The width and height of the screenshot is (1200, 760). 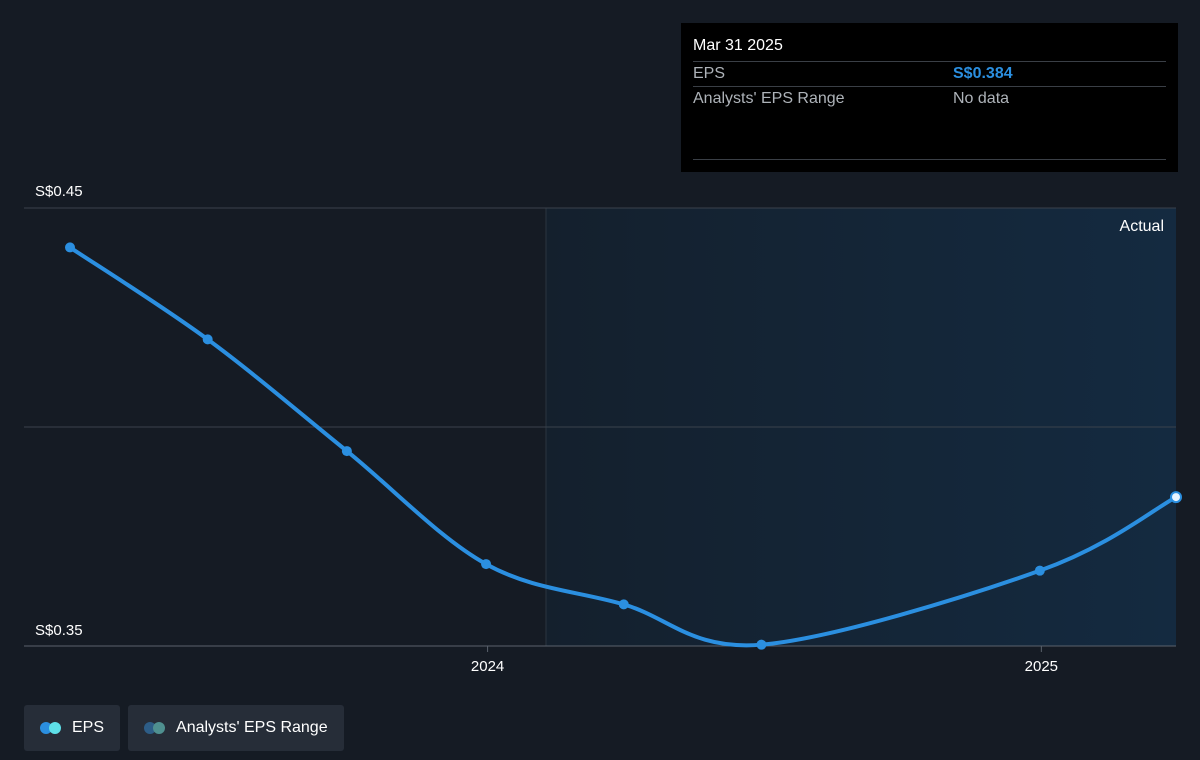 I want to click on legend-item-range: Analysts' EPS Range, so click(x=236, y=728).